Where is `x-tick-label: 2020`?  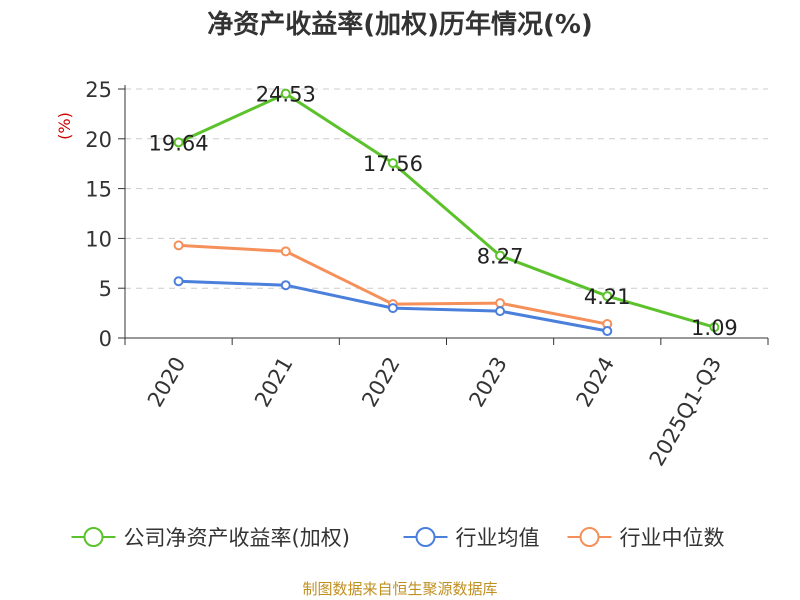
x-tick-label: 2020 is located at coordinates (167, 382).